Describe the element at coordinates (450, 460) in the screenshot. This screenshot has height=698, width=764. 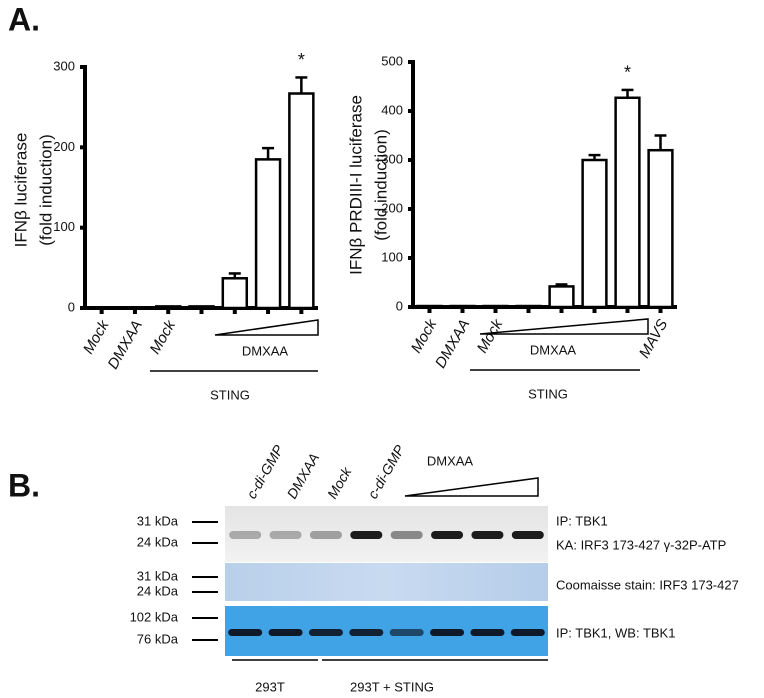
I see `dose-label: DMXAA` at that location.